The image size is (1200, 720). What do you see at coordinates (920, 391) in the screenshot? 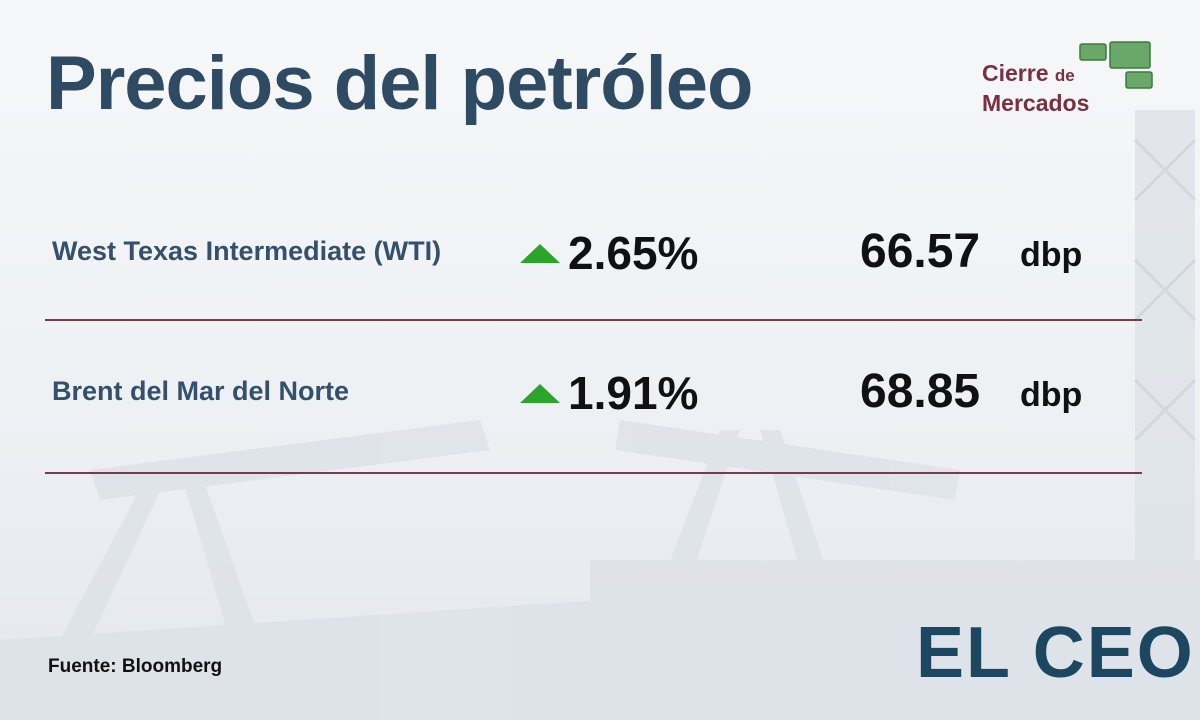
I see `row-price: 68.85` at bounding box center [920, 391].